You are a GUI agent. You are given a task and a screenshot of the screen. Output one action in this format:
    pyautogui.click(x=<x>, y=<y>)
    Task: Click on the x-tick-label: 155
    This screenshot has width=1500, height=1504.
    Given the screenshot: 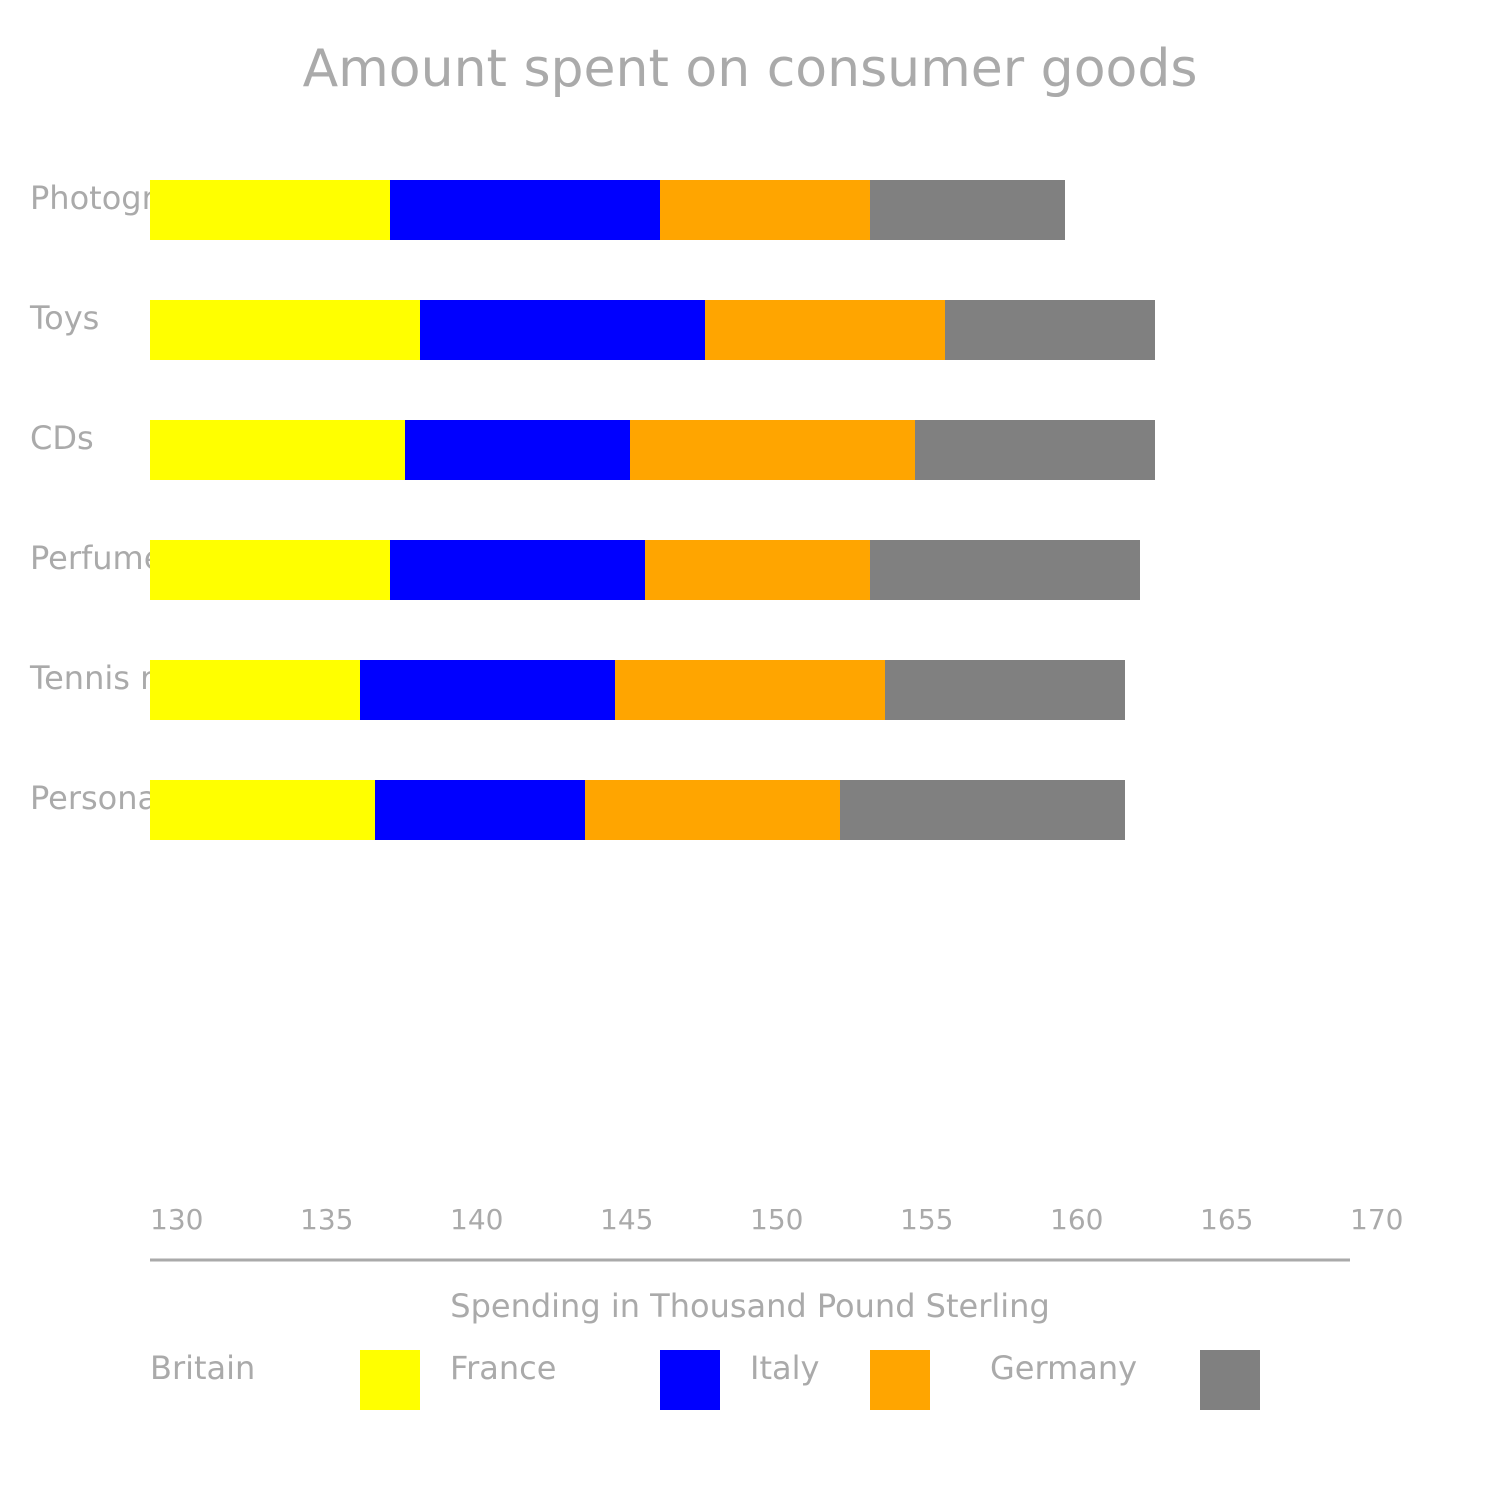 What is the action you would take?
    pyautogui.click(x=926, y=1219)
    